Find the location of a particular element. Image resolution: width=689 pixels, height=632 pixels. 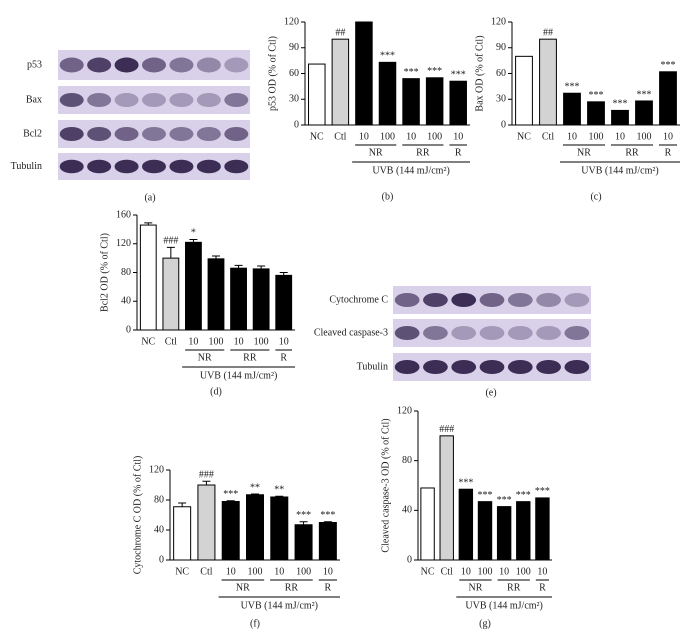

panel-label: (c) is located at coordinates (595, 196).